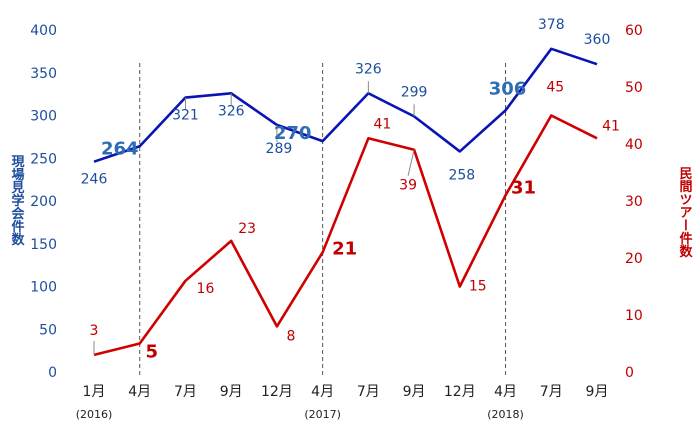 This screenshot has height=445, width=700. Describe the element at coordinates (94, 180) in the screenshot. I see `data-label-left: 246` at that location.